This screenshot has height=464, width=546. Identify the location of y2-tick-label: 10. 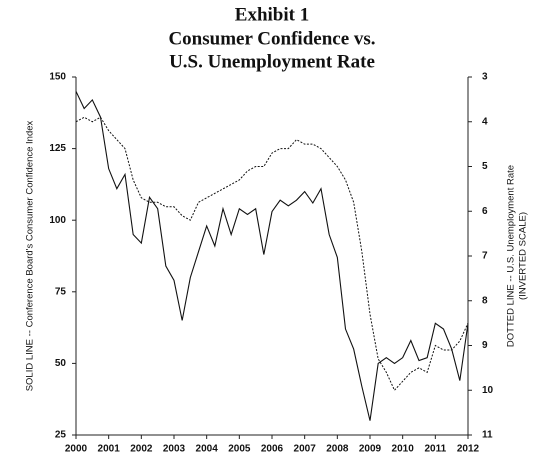
(488, 390).